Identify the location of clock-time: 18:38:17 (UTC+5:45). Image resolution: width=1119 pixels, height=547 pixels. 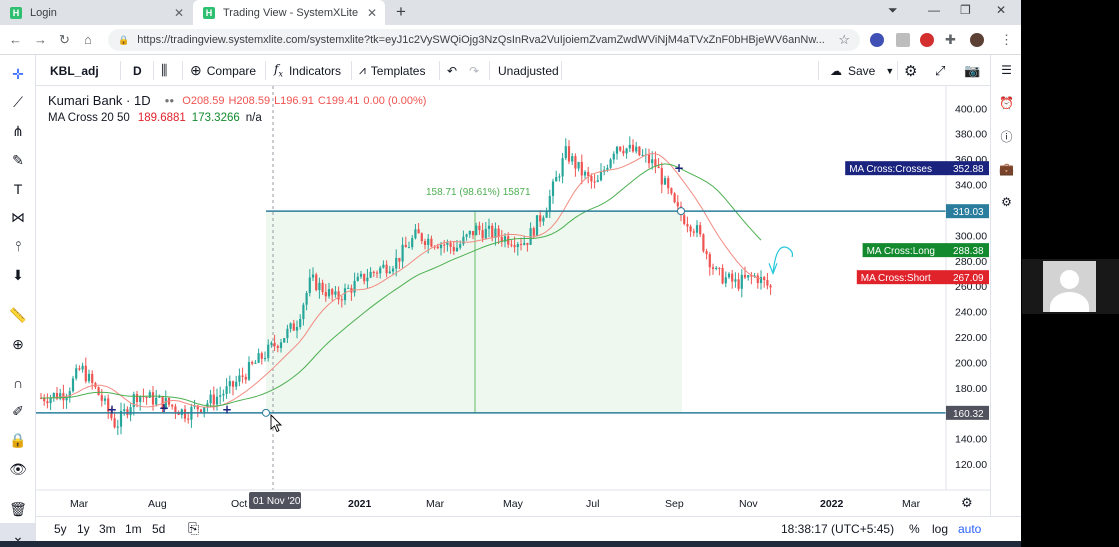
(838, 529).